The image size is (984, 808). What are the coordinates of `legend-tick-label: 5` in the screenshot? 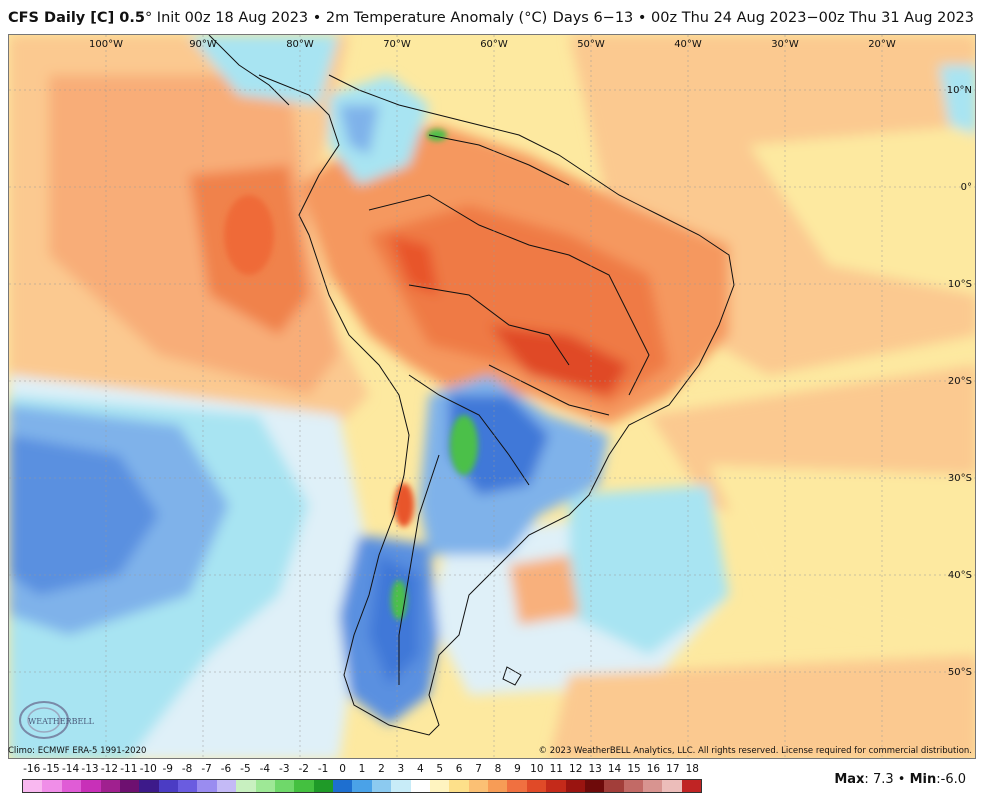 It's located at (440, 769).